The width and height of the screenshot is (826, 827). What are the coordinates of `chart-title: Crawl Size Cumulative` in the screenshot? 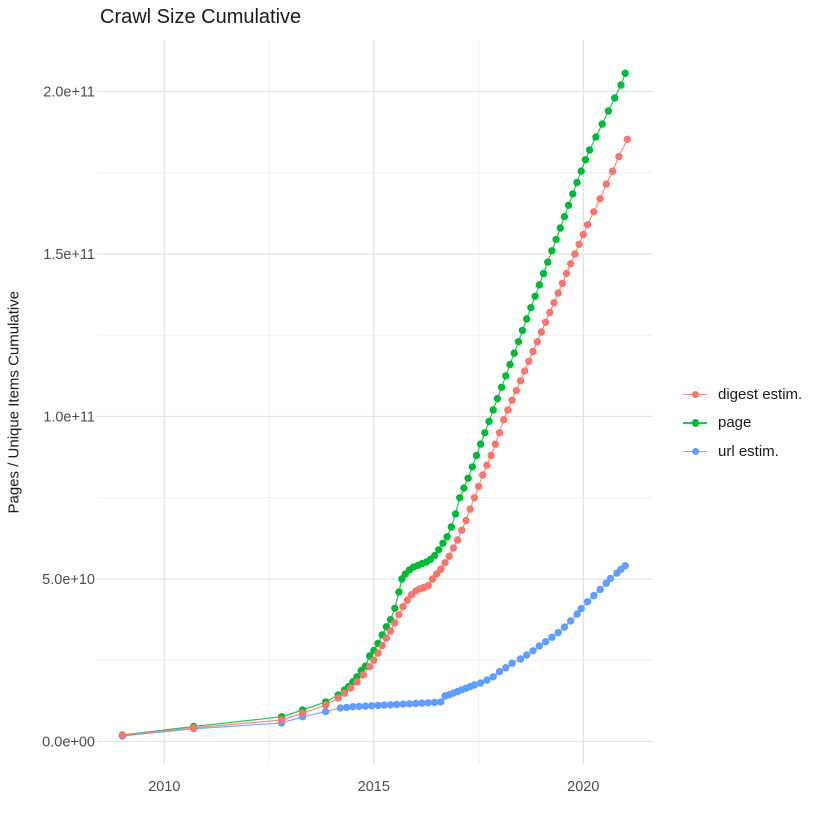 It's located at (201, 17).